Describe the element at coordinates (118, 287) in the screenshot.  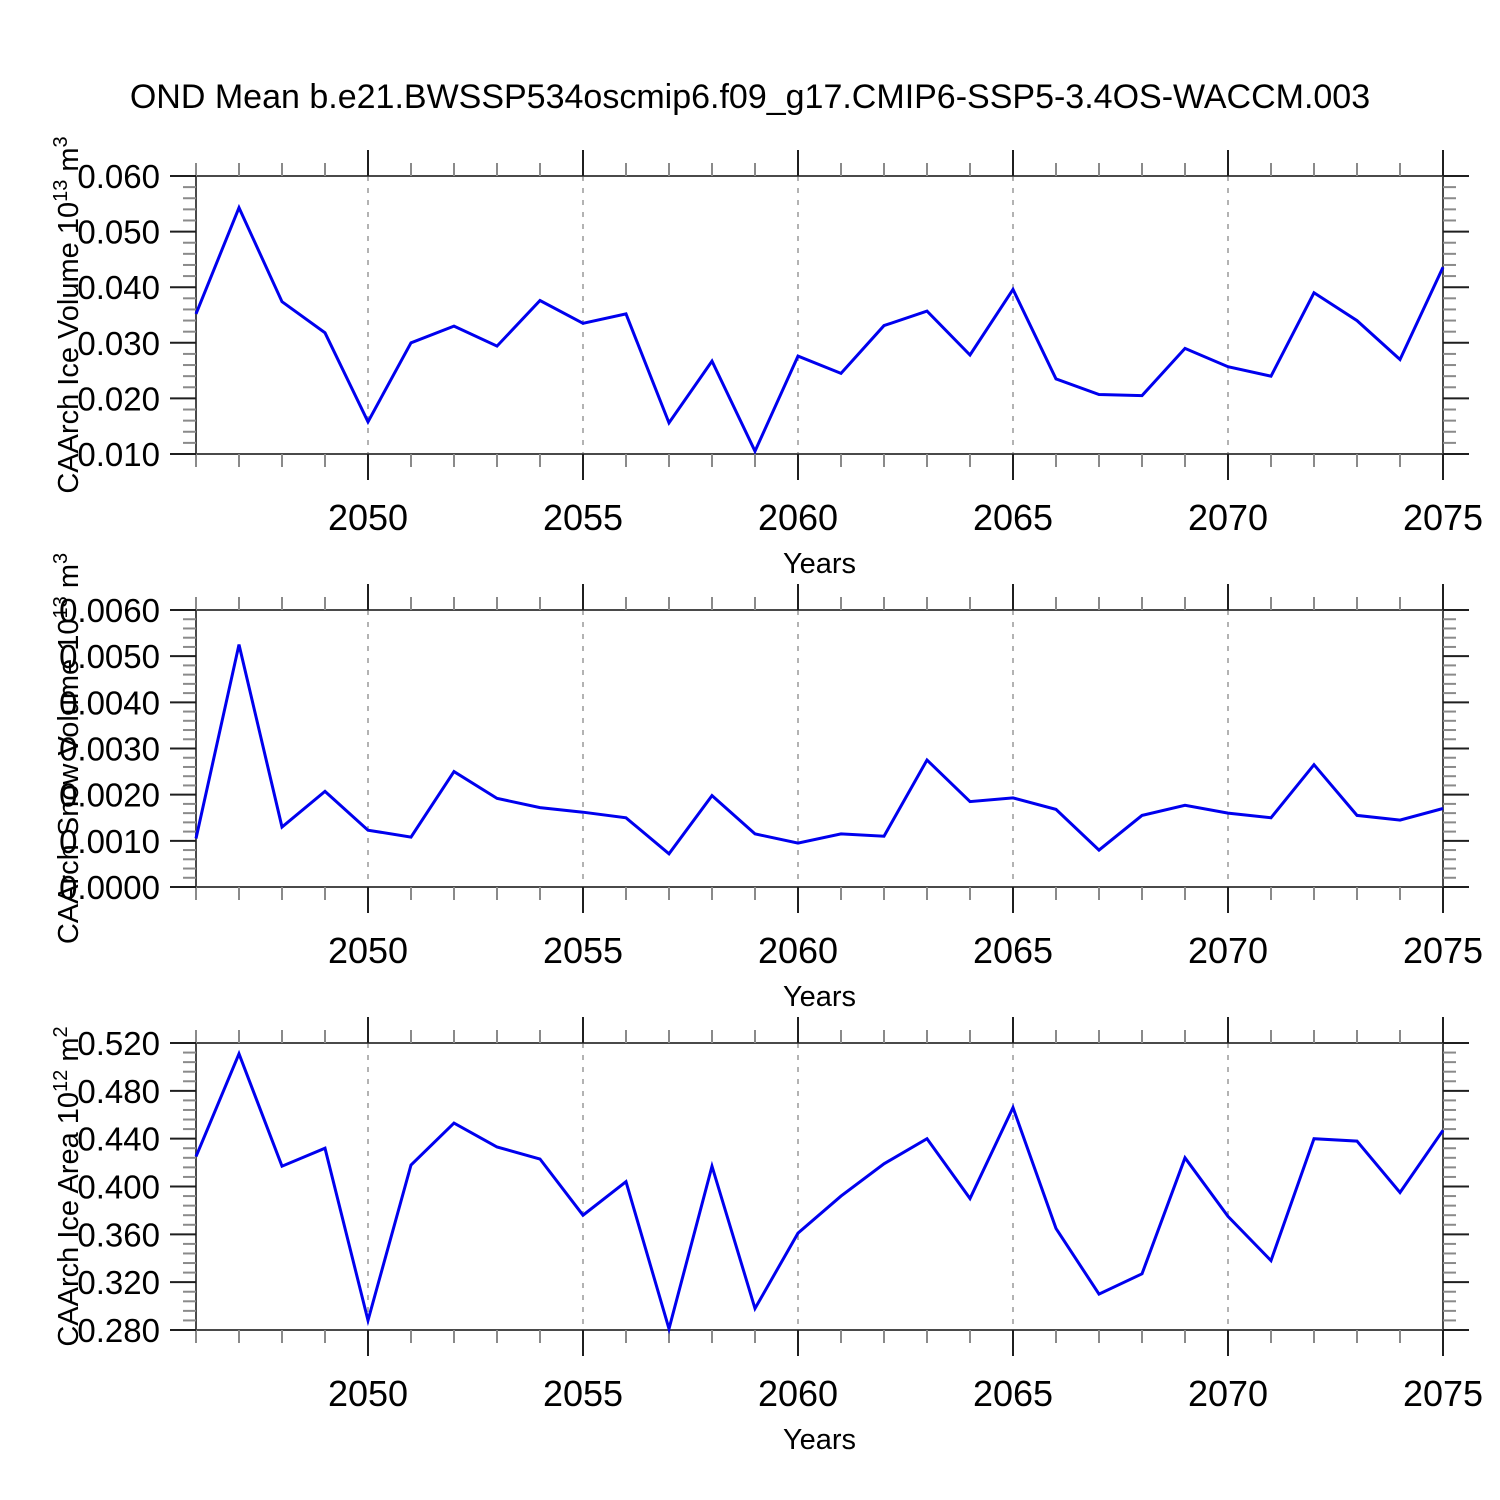
I see `y-tick-label: 0.040` at that location.